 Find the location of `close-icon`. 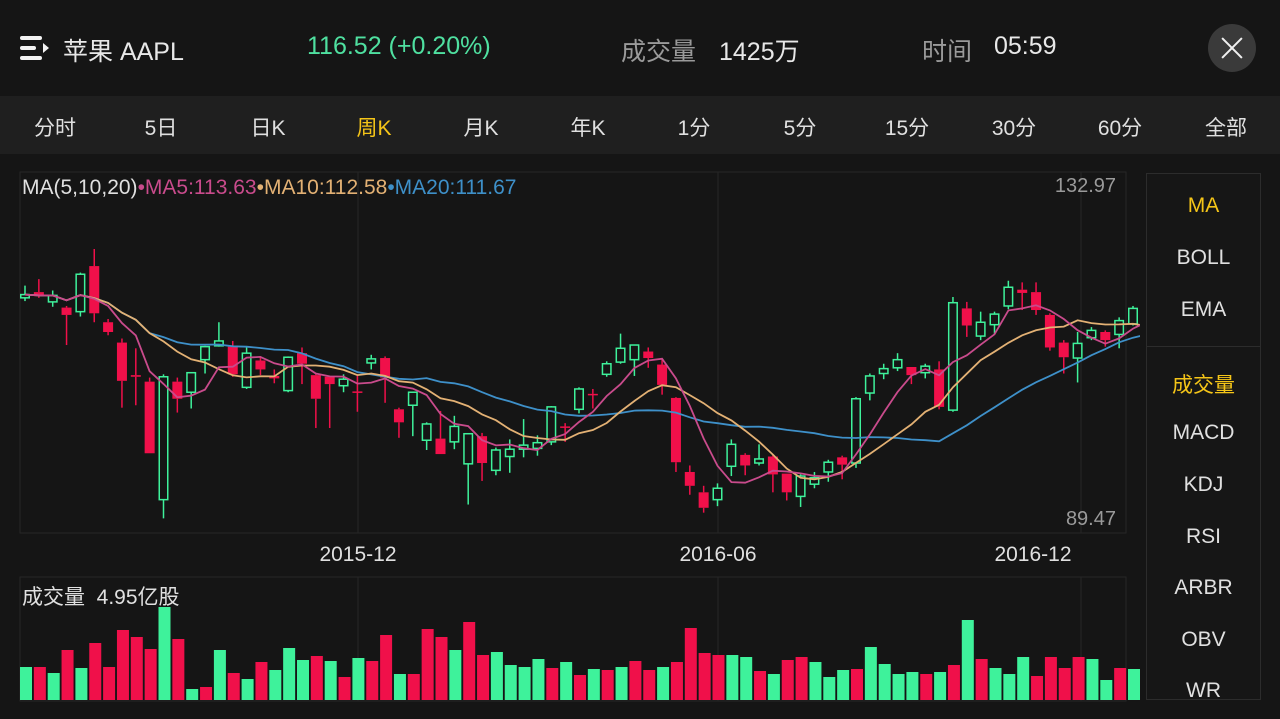

close-icon is located at coordinates (1232, 48).